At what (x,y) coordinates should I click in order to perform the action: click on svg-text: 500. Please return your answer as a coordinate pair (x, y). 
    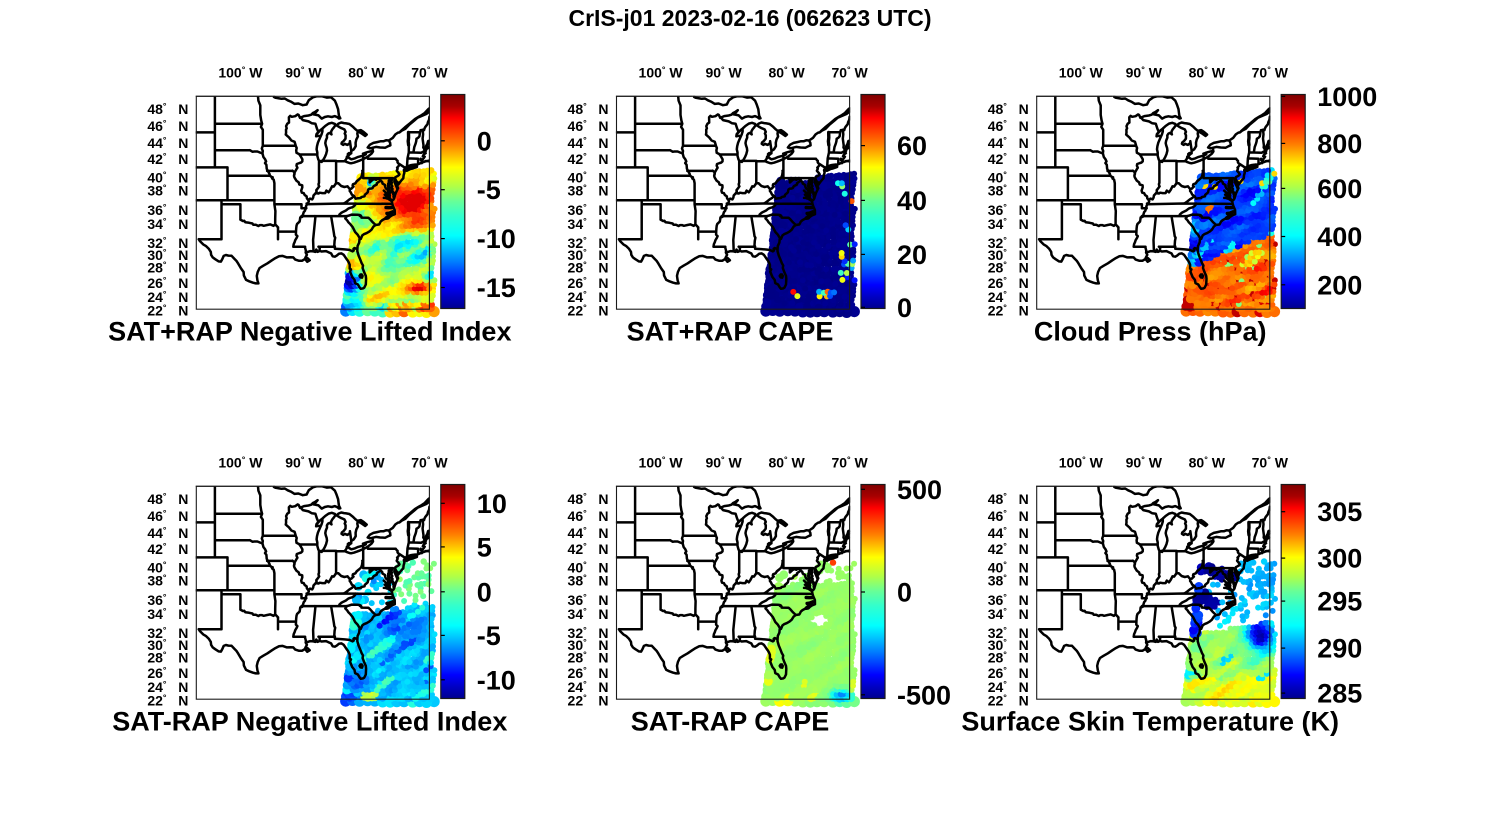
    Looking at the image, I should click on (919, 490).